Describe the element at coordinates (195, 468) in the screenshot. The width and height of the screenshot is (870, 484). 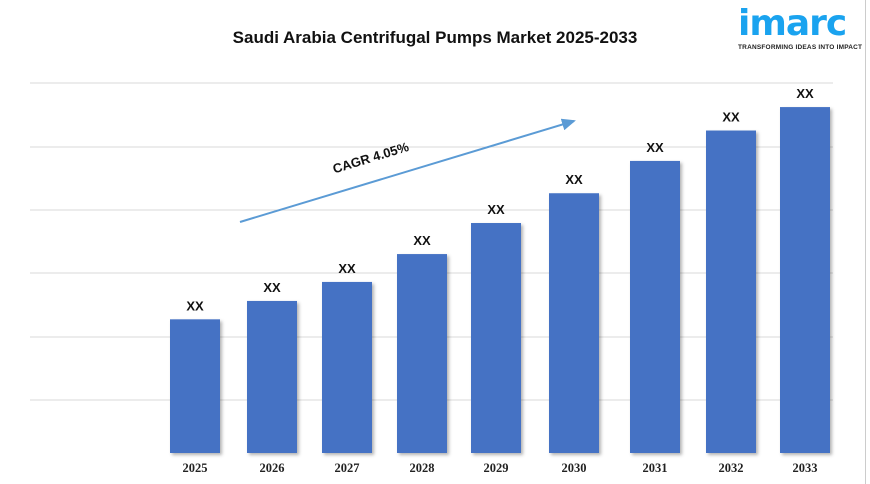
I see `x-tick-label-2025: 2025` at that location.